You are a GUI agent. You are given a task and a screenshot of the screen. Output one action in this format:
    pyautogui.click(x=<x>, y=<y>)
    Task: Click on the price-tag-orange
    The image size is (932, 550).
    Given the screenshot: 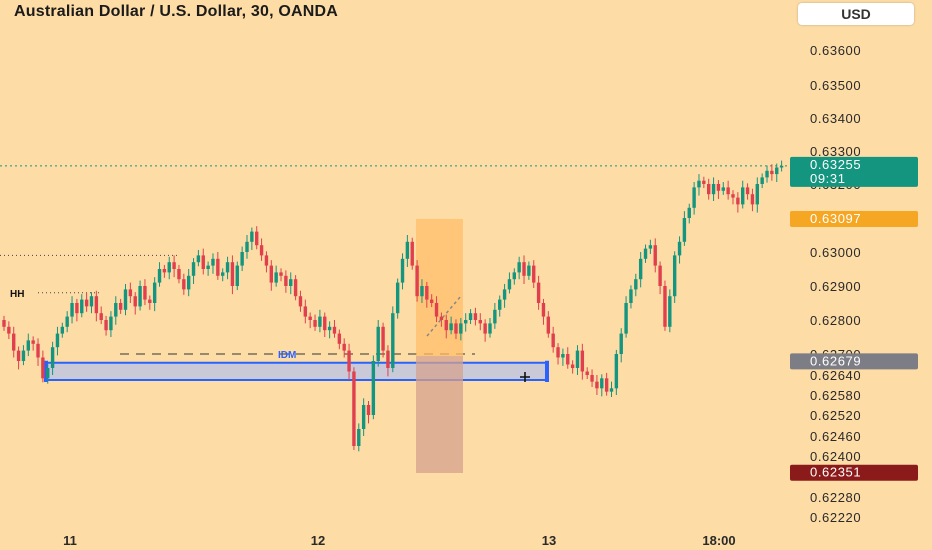 What is the action you would take?
    pyautogui.click(x=854, y=219)
    